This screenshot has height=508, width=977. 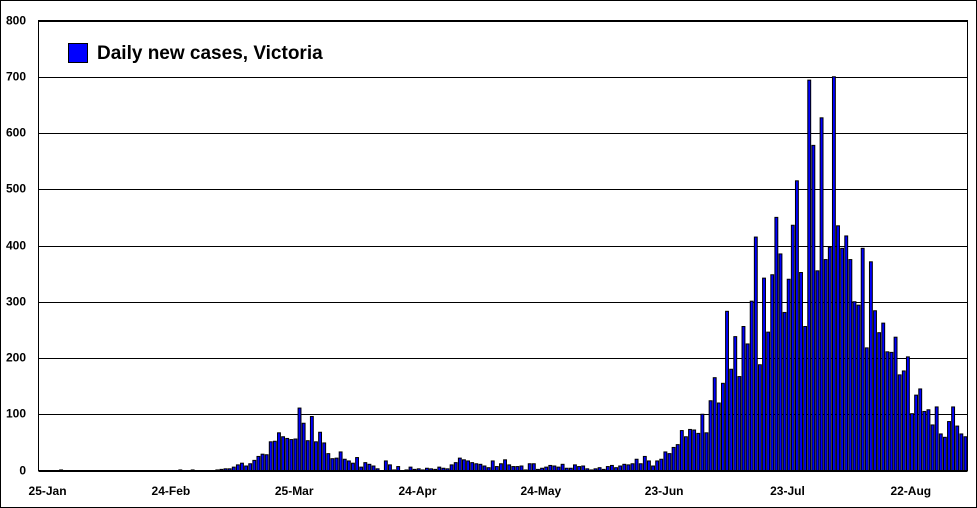 What do you see at coordinates (540, 491) in the screenshot?
I see `x-tick-label: 24-May` at bounding box center [540, 491].